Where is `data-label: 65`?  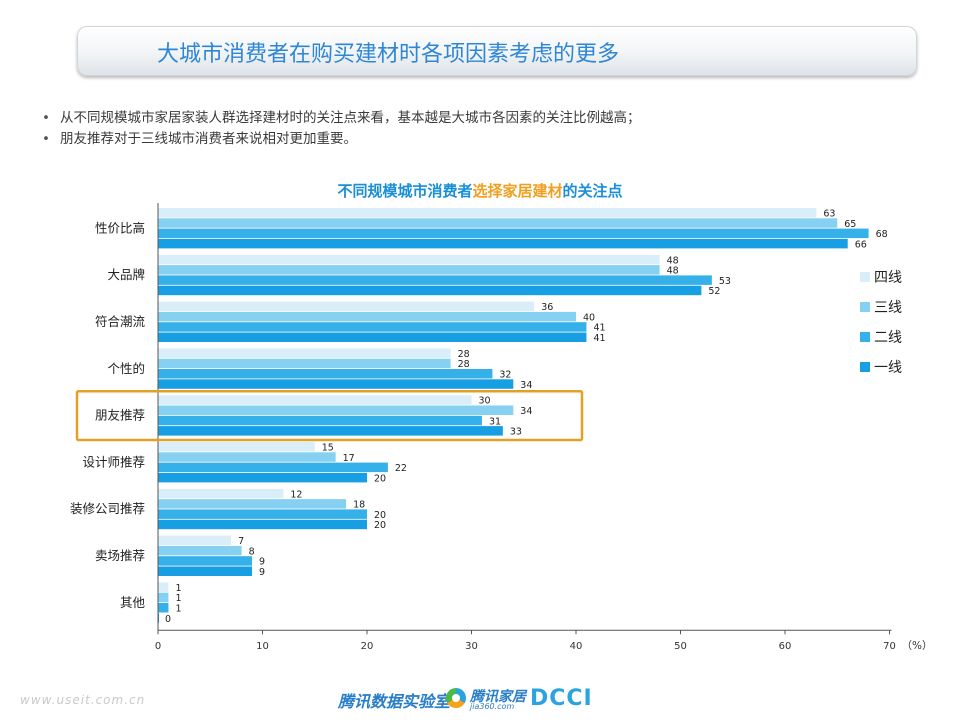 data-label: 65 is located at coordinates (850, 224).